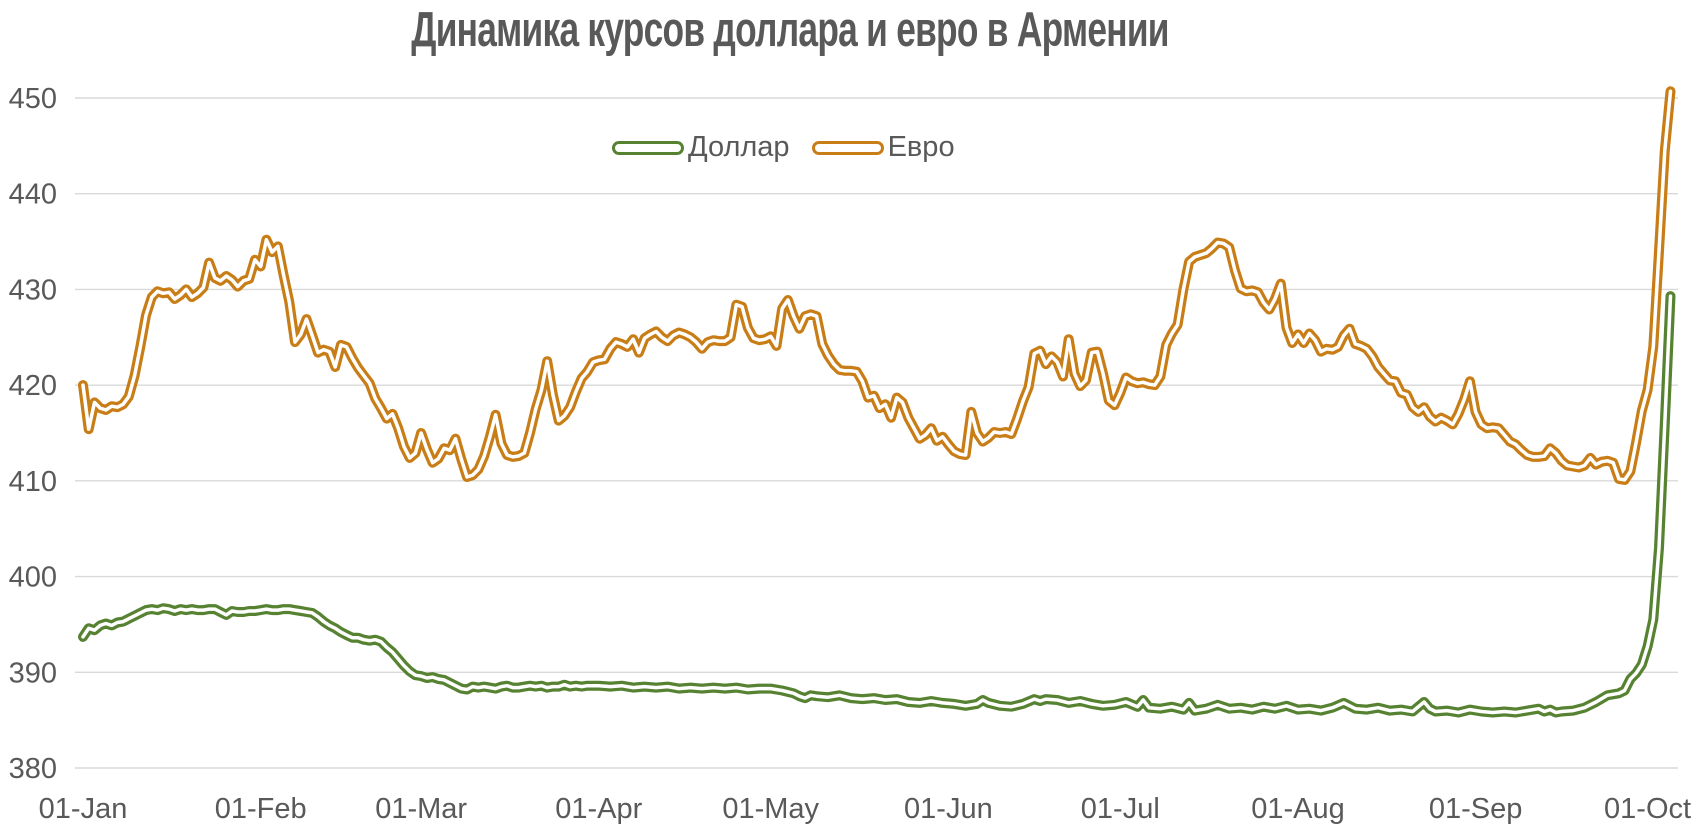 This screenshot has height=825, width=1698. Describe the element at coordinates (948, 809) in the screenshot. I see `x-tick-label-01-Jun: 01-Jun` at that location.